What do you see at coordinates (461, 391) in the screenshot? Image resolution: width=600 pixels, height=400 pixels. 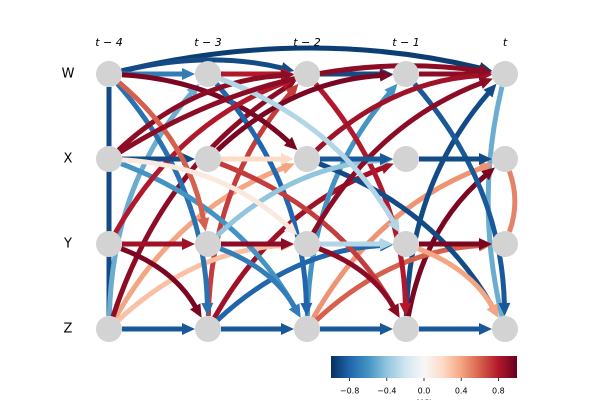 I see `colorbar-tick-label: 0.4` at bounding box center [461, 391].